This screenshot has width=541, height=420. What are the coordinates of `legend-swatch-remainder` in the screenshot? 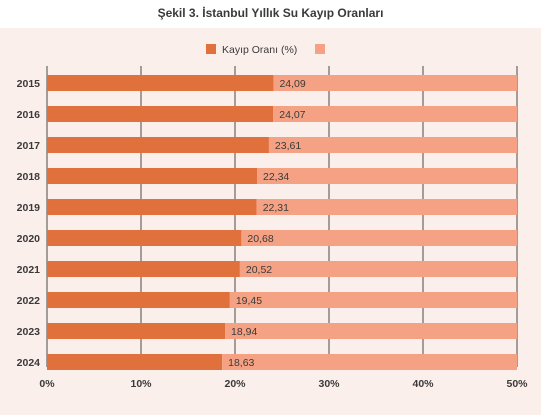 It's located at (320, 49).